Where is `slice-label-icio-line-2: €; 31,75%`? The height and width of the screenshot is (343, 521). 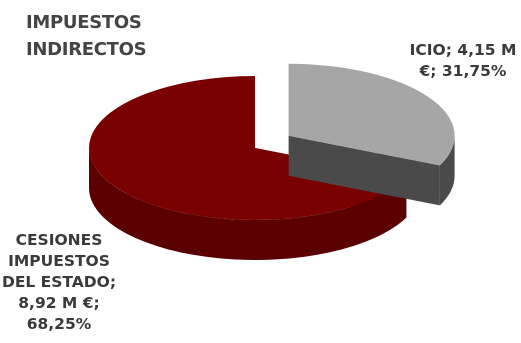
slice-label-icio-line-2: €; 31,75% is located at coordinates (463, 71).